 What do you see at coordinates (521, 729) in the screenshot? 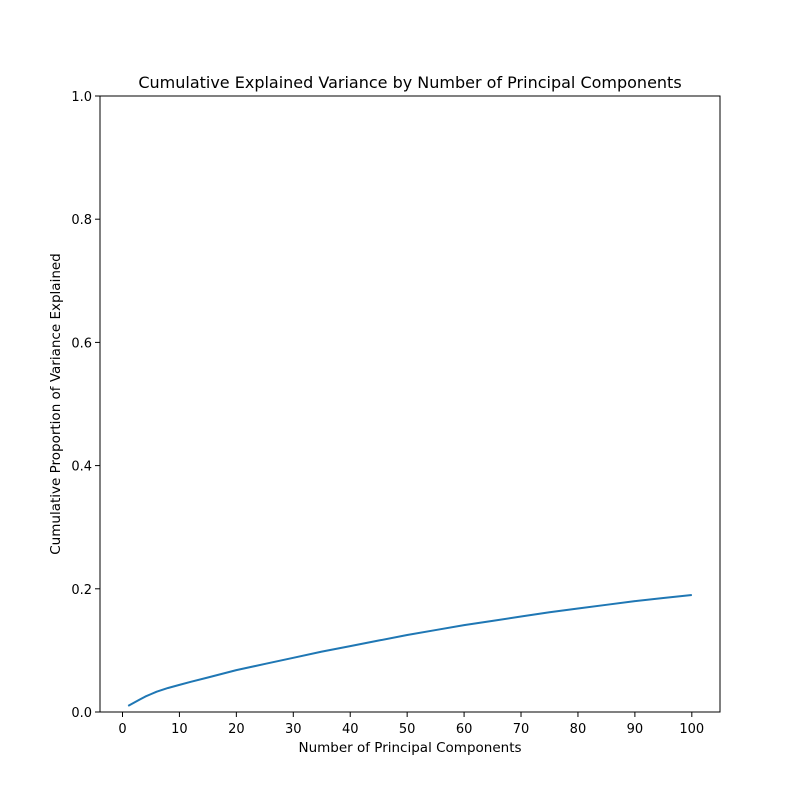
I see `x-tick-label: 70` at bounding box center [521, 729].